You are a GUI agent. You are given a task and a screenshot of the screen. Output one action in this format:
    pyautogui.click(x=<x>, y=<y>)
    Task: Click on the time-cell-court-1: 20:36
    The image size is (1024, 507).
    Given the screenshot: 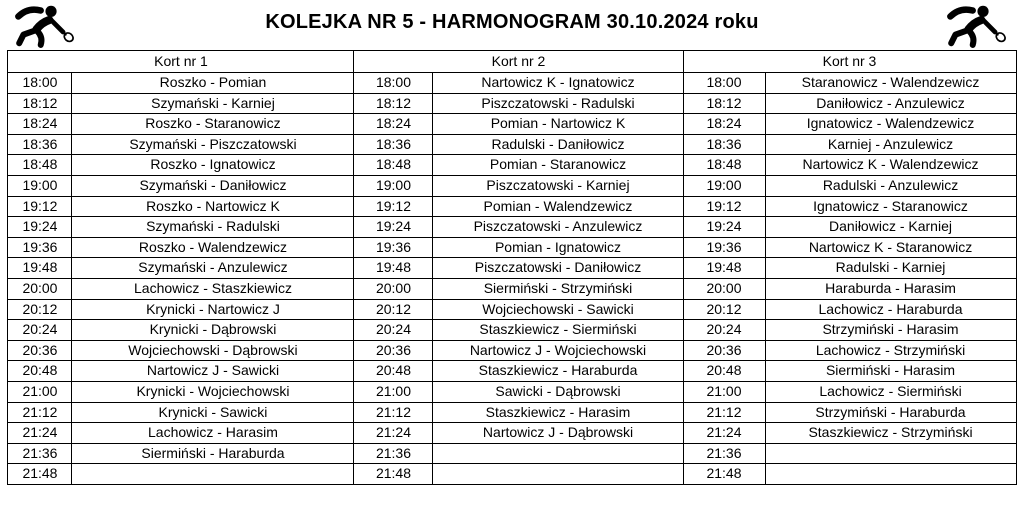 What is the action you would take?
    pyautogui.click(x=40, y=350)
    